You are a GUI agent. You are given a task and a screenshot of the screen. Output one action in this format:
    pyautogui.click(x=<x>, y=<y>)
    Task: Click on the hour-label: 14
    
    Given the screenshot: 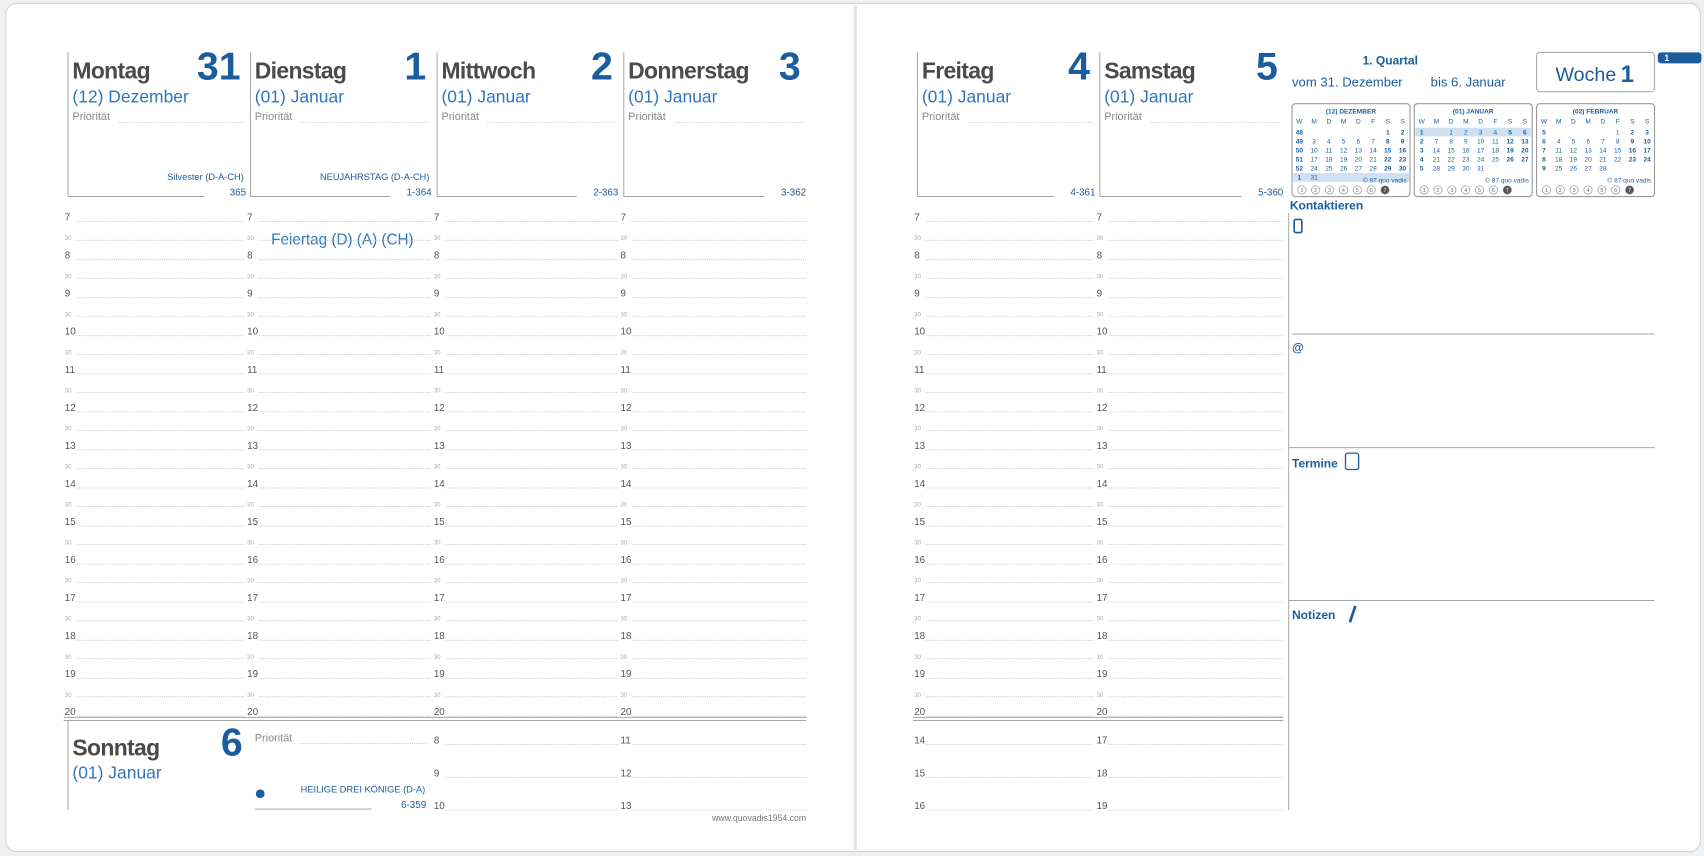 What is the action you would take?
    pyautogui.click(x=626, y=484)
    